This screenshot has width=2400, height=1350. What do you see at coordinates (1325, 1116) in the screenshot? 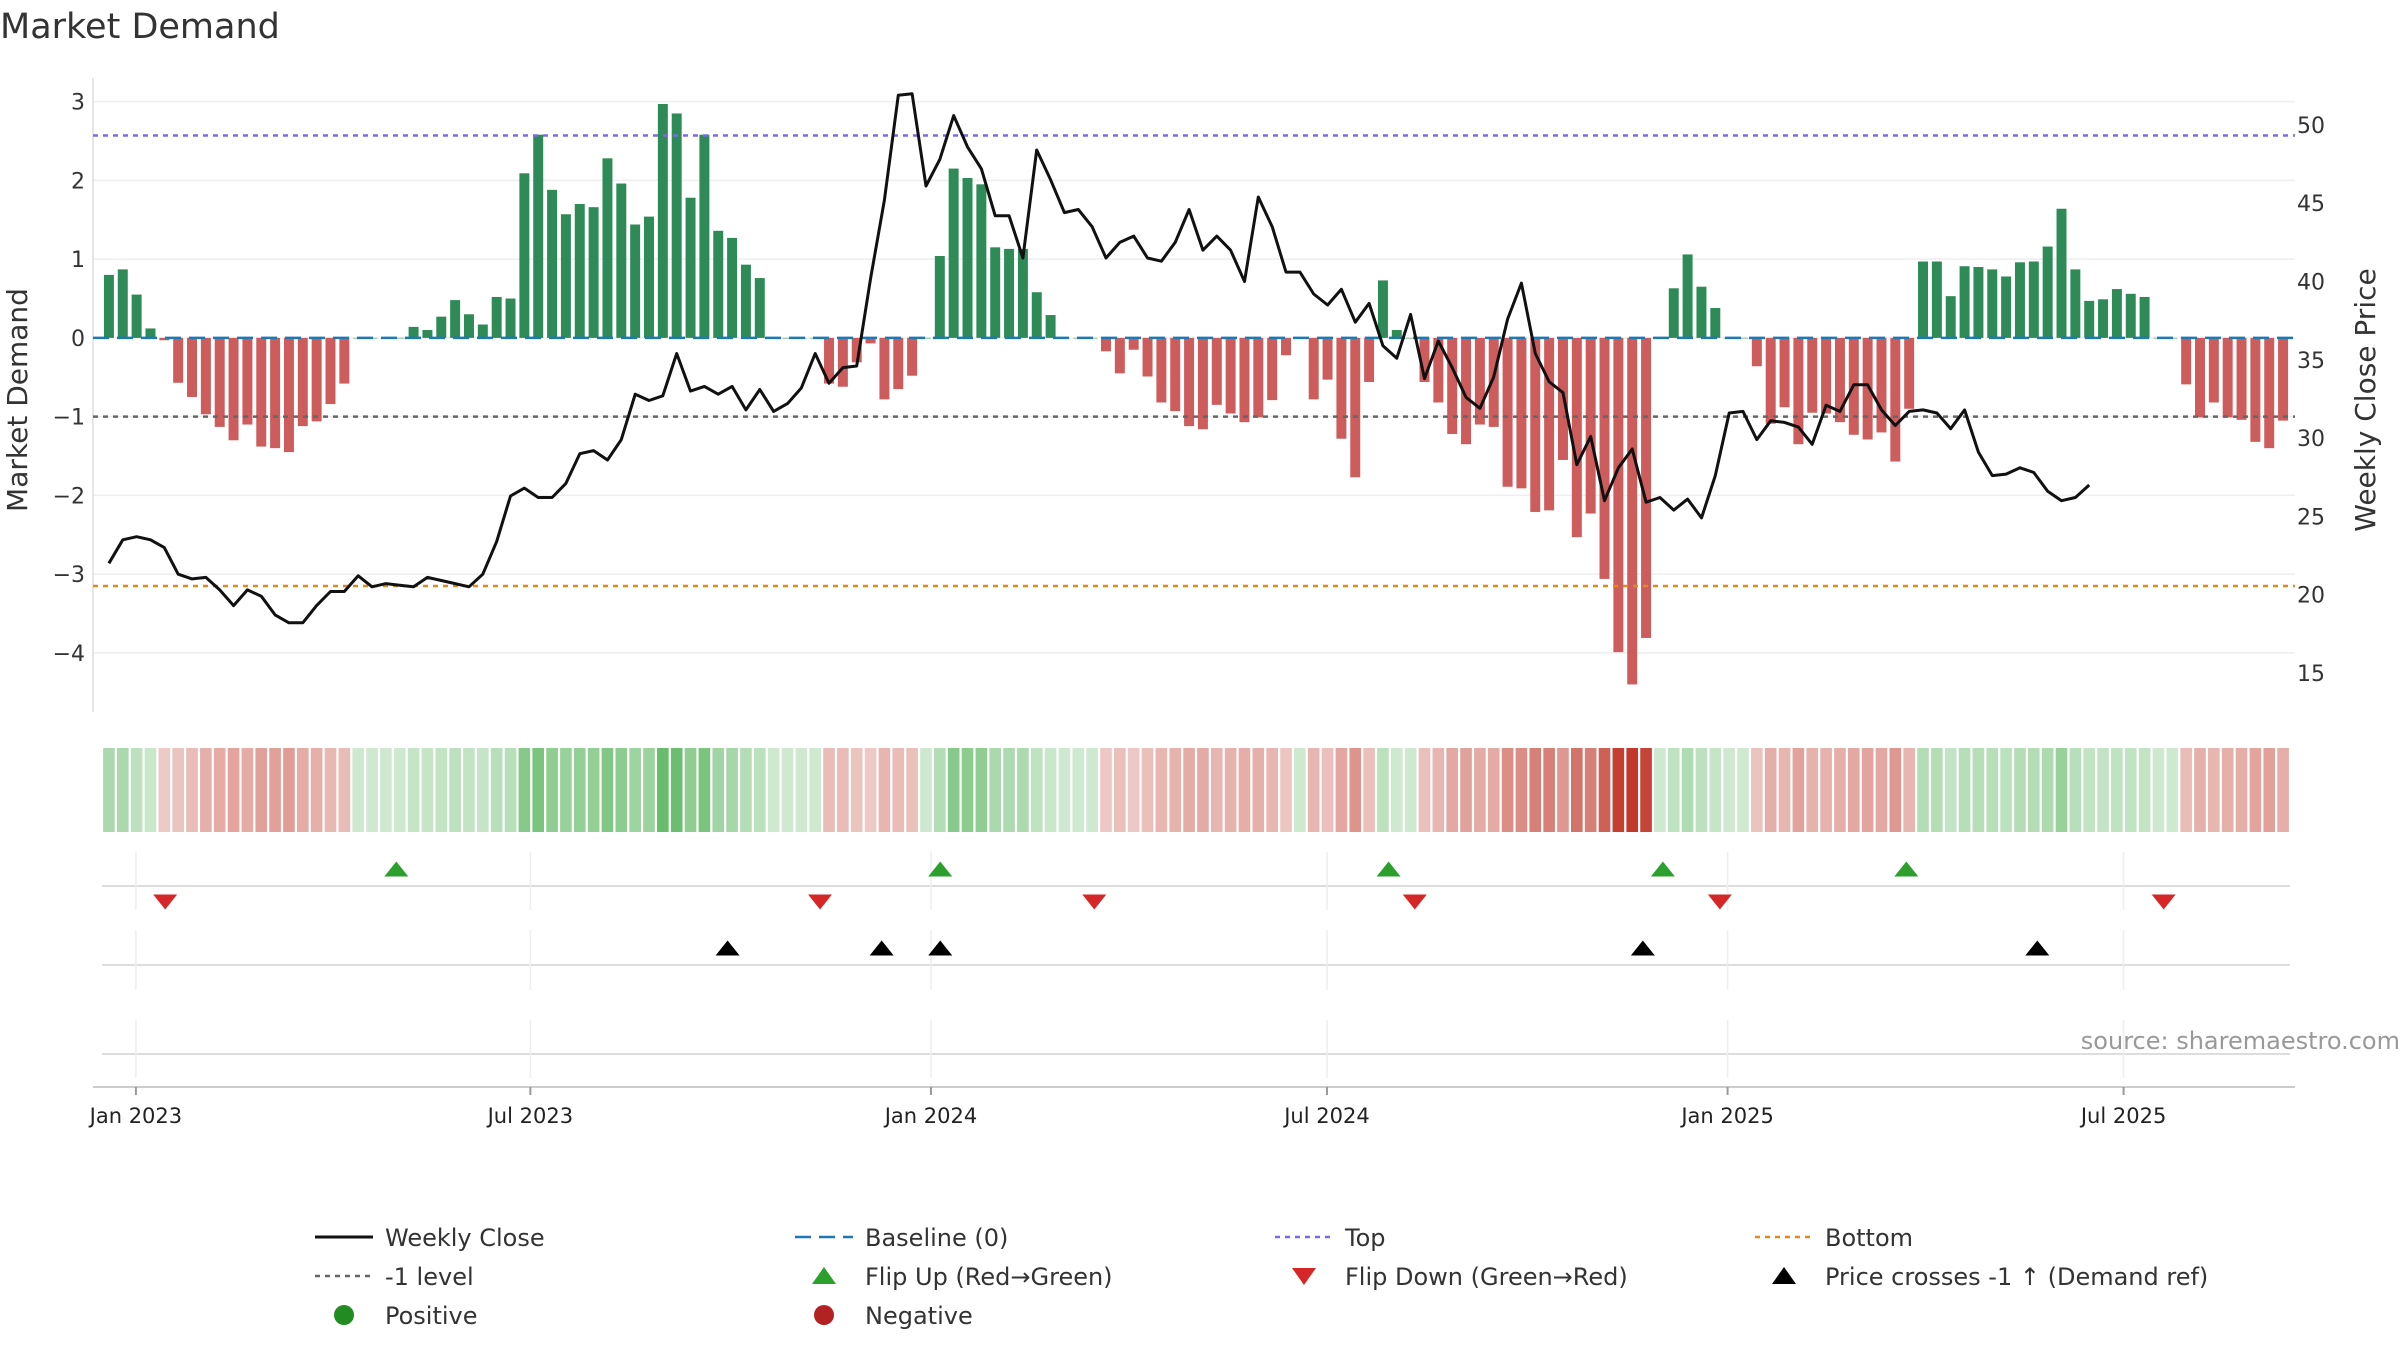
I see `date-tick-label: Jul 2024` at bounding box center [1325, 1116].